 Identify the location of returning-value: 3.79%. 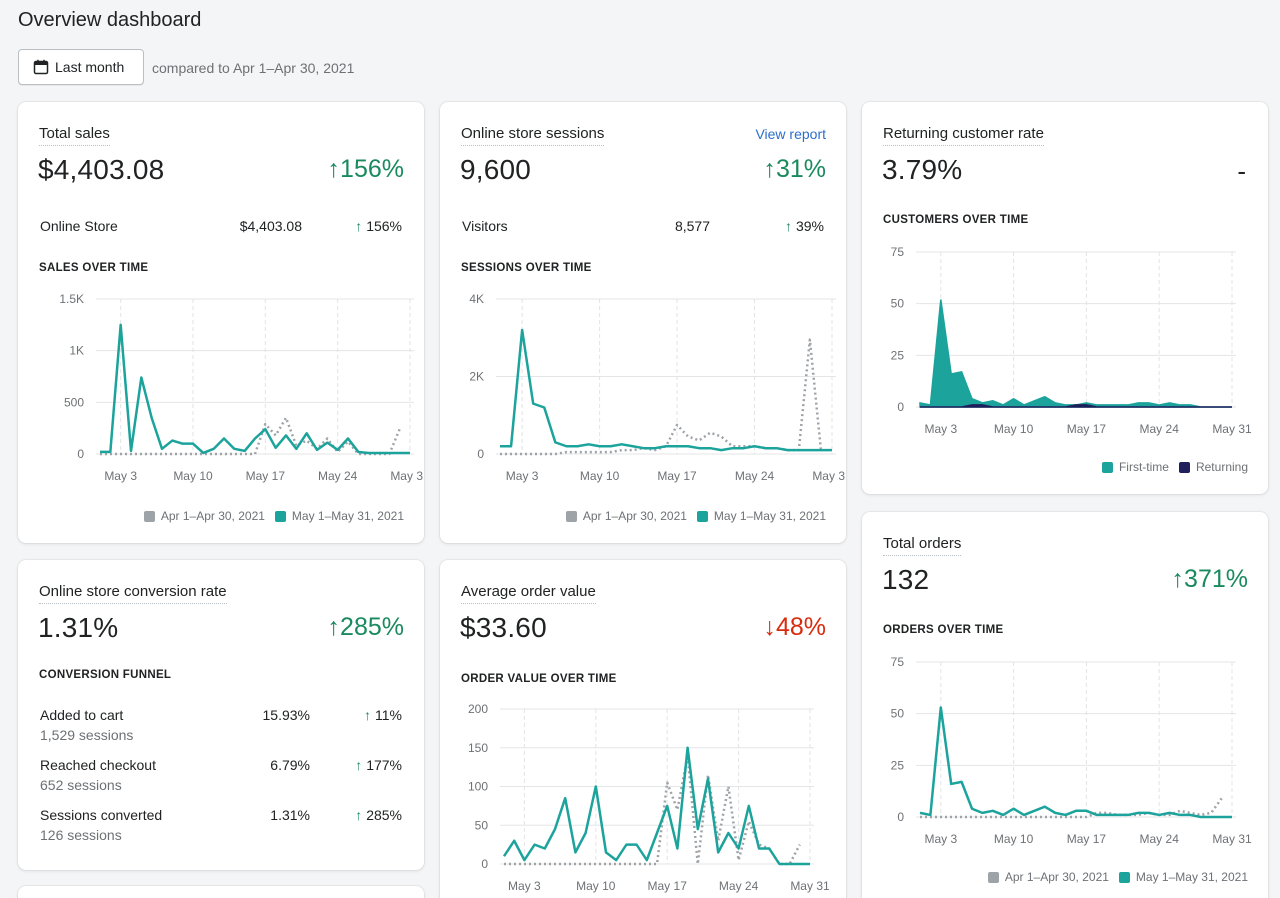
(922, 169).